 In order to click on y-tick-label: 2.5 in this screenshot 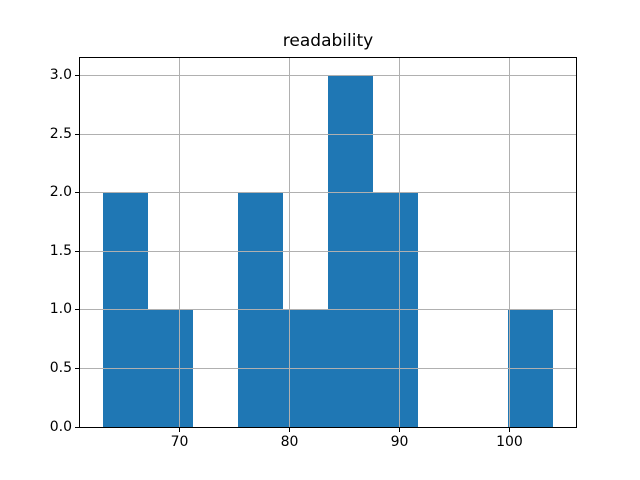, I will do `click(60, 133)`.